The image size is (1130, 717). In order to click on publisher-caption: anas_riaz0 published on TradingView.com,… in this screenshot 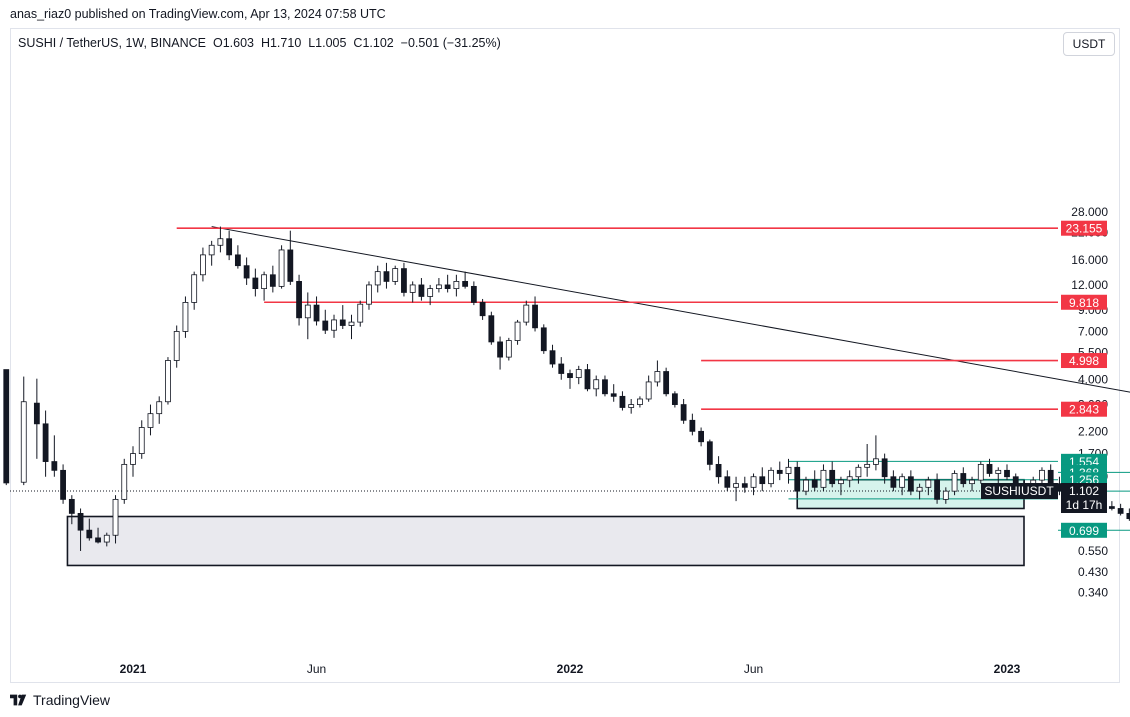, I will do `click(198, 14)`.